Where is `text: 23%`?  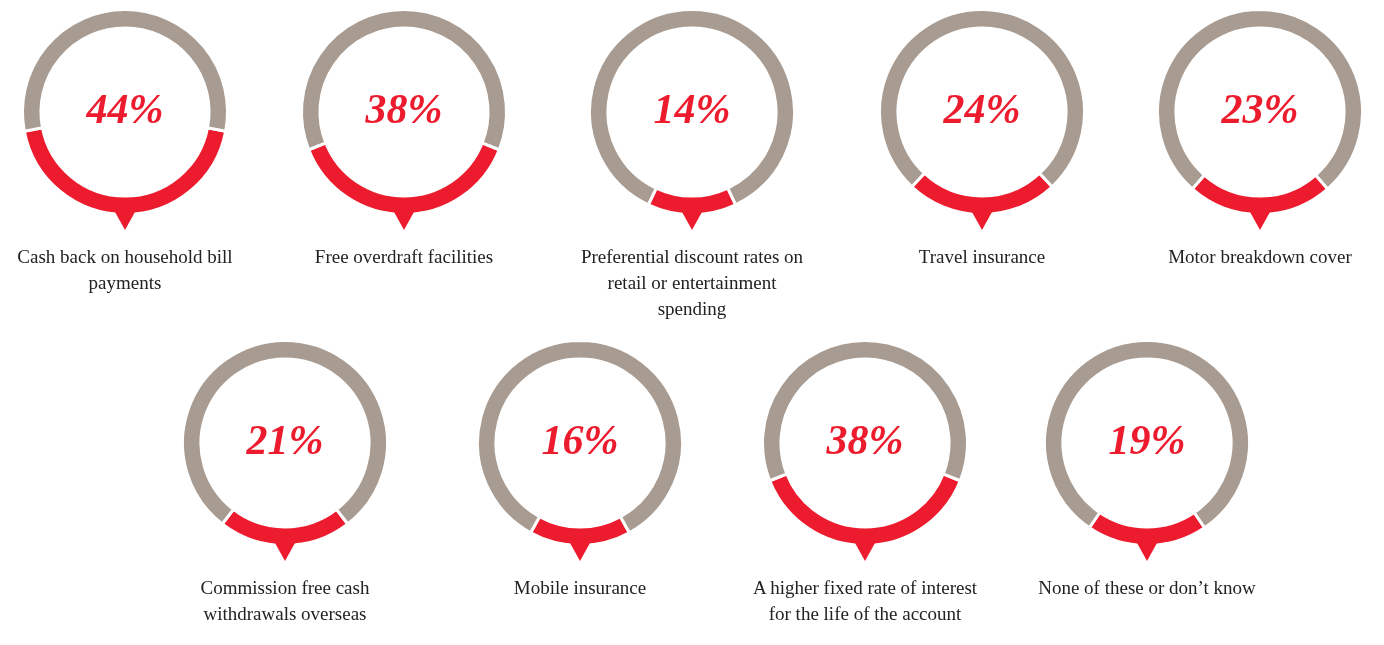 text: 23% is located at coordinates (1259, 108).